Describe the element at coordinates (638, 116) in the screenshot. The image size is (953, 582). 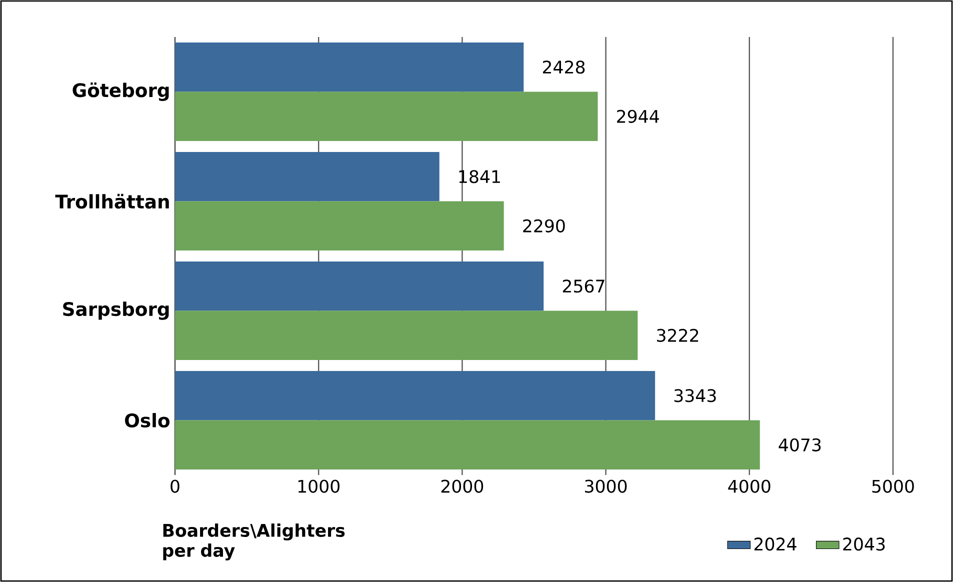
I see `data-label: 2944` at that location.